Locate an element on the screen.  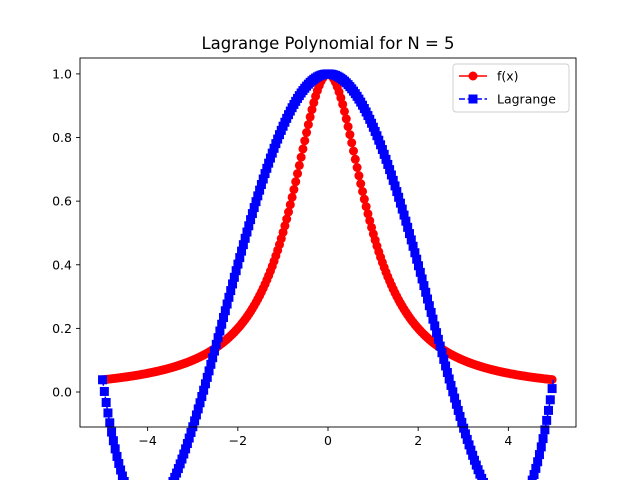
x-tick-label: 4 is located at coordinates (508, 440).